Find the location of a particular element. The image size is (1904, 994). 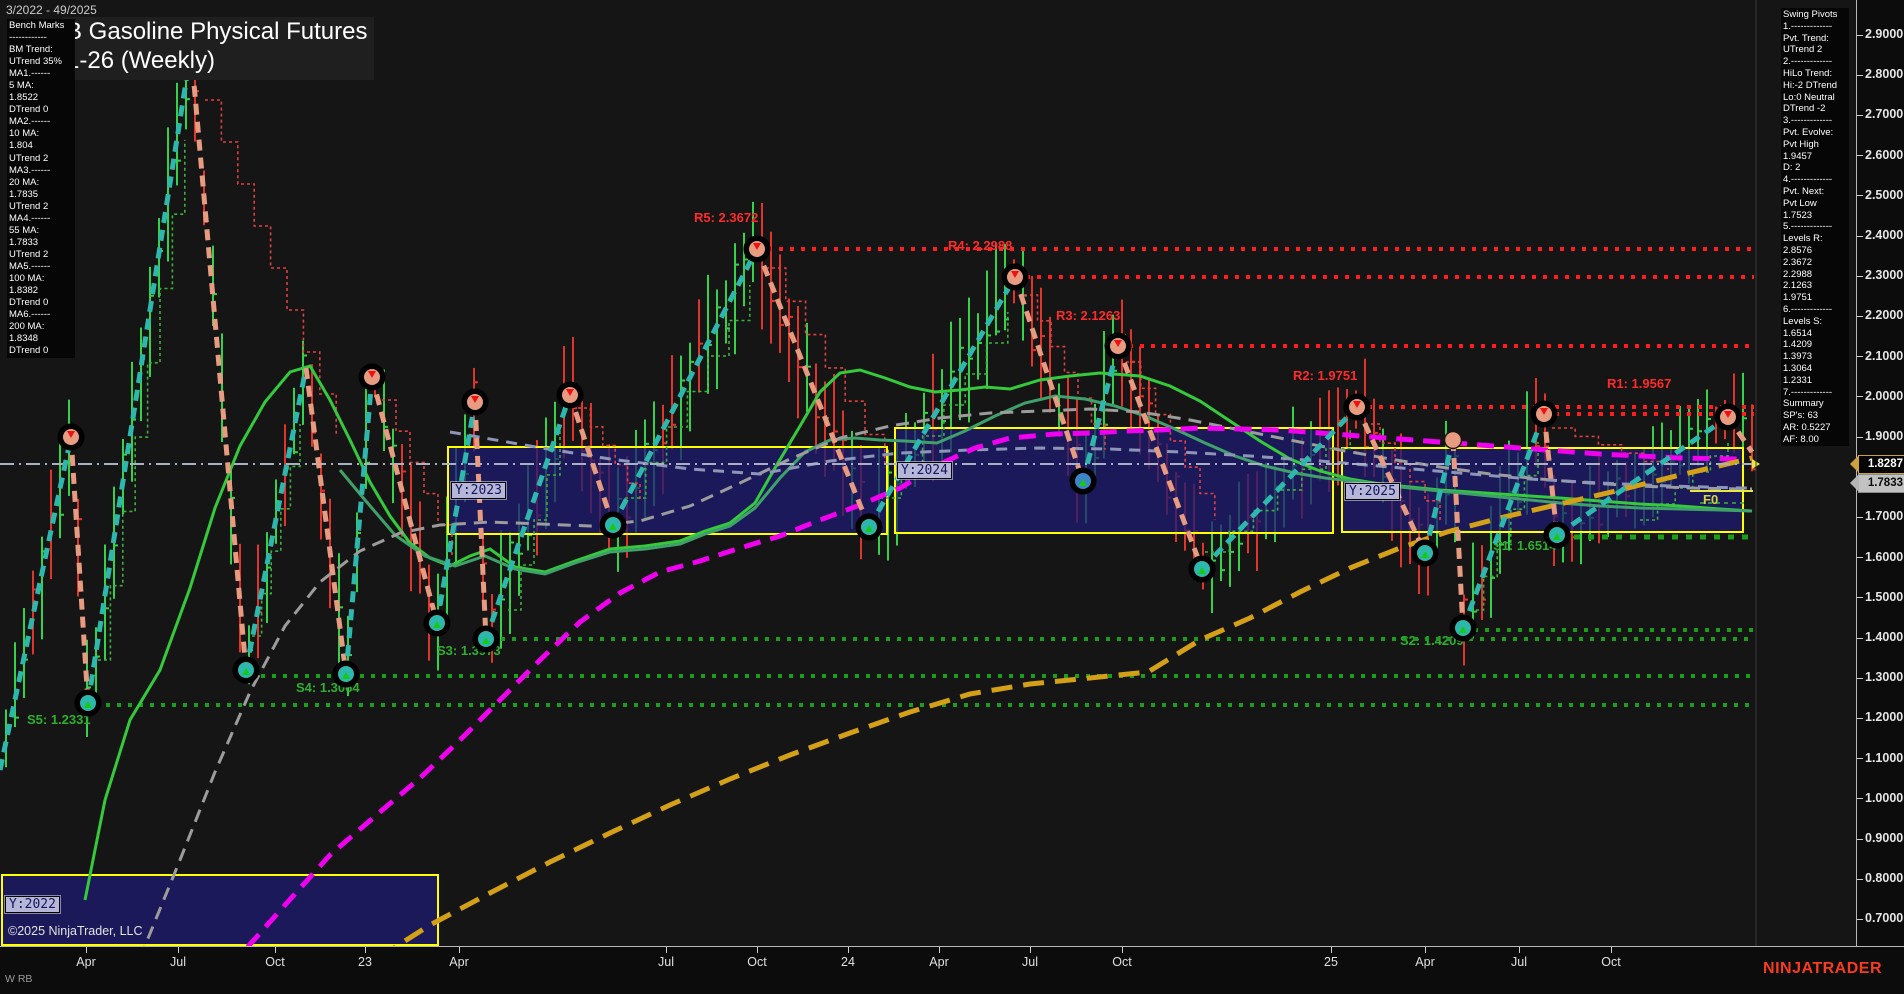

swing-pivots-line: HiLo Trend: is located at coordinates (1808, 73).